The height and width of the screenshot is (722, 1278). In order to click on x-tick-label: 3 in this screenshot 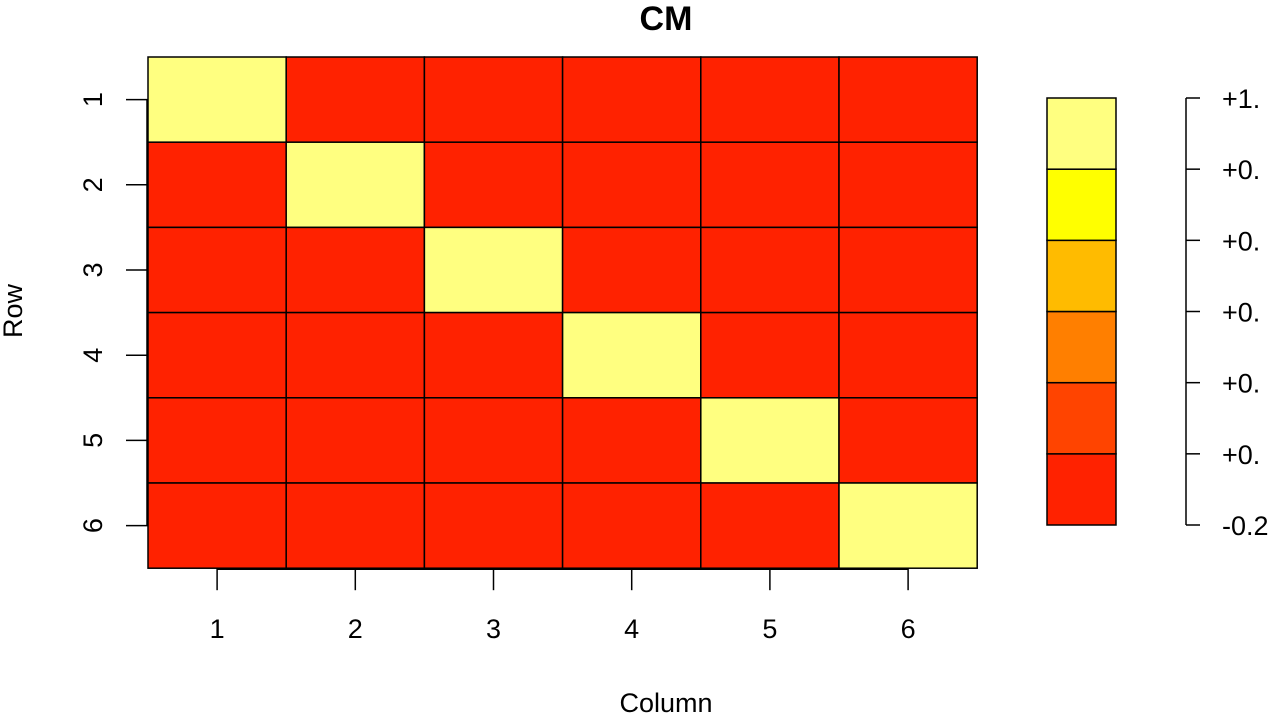, I will do `click(493, 629)`.